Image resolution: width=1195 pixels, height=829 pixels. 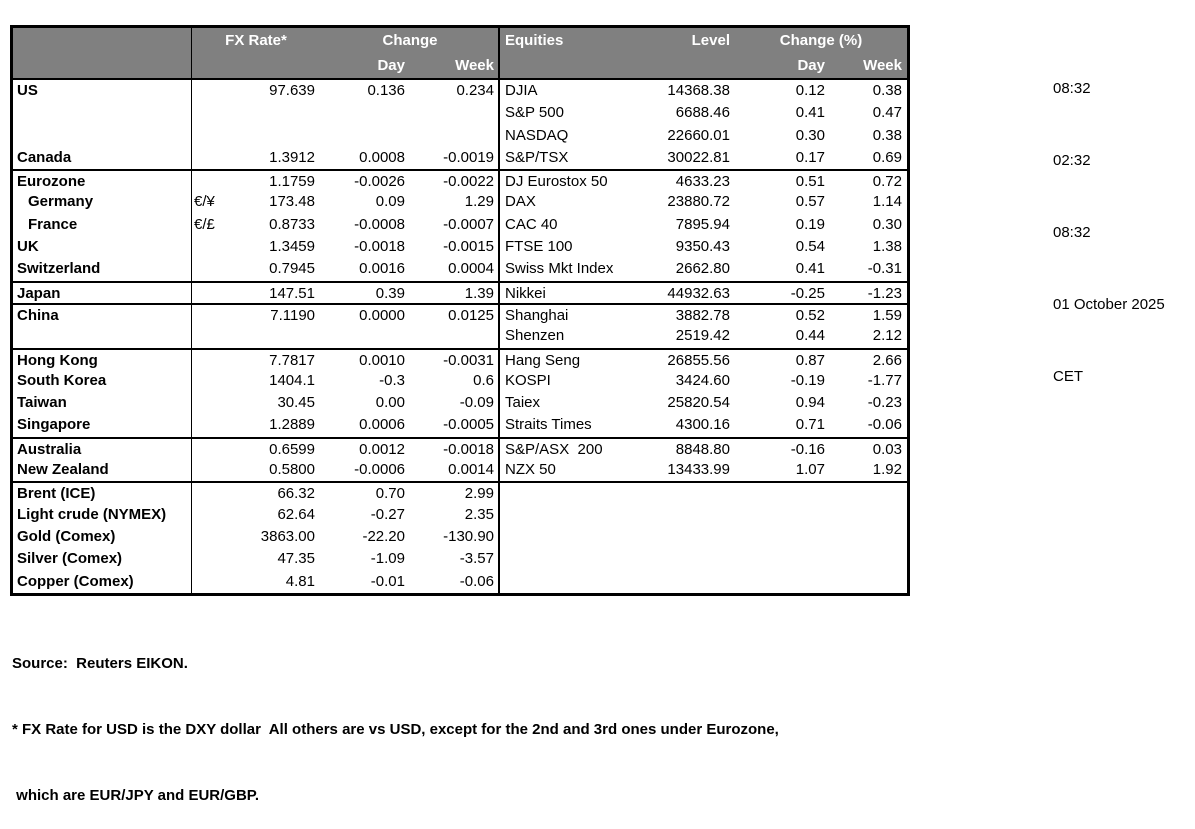 I want to click on equity-change-day: 0.94, so click(x=810, y=403).